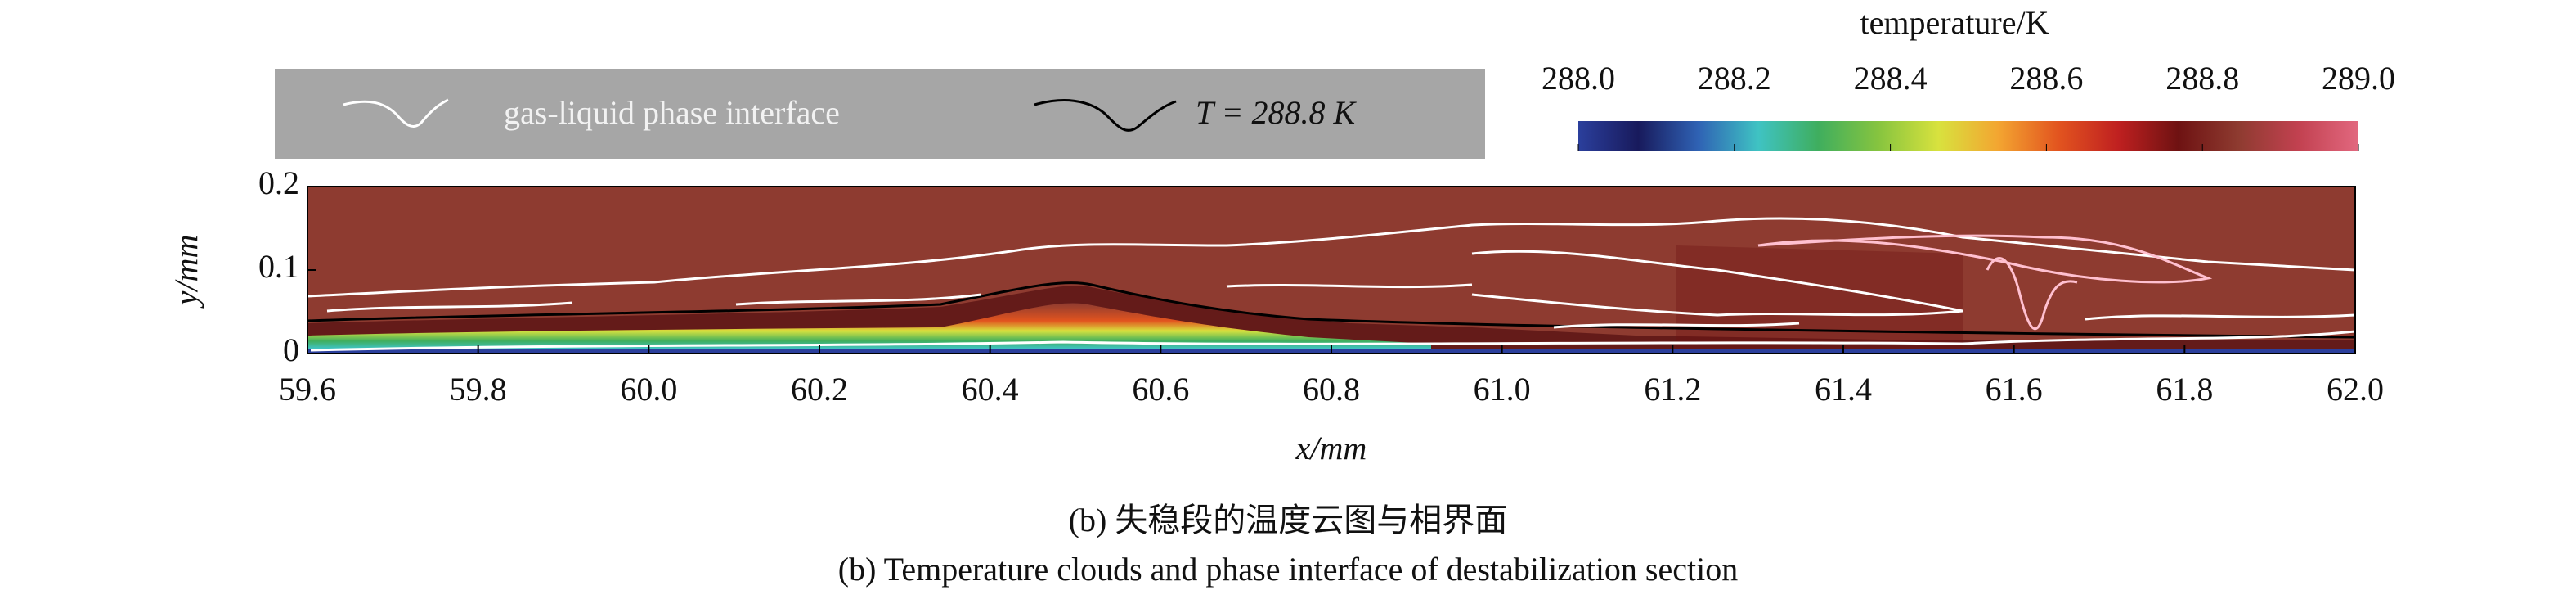 This screenshot has height=608, width=2576. What do you see at coordinates (1891, 78) in the screenshot?
I see `colorbar-tick-label: 288.4` at bounding box center [1891, 78].